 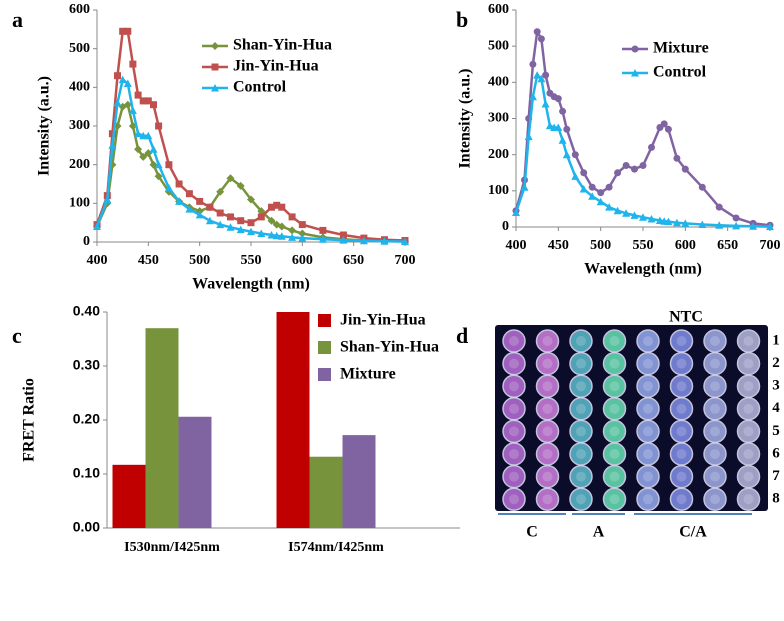 What do you see at coordinates (776, 408) in the screenshot?
I see `row-label: 4` at bounding box center [776, 408].